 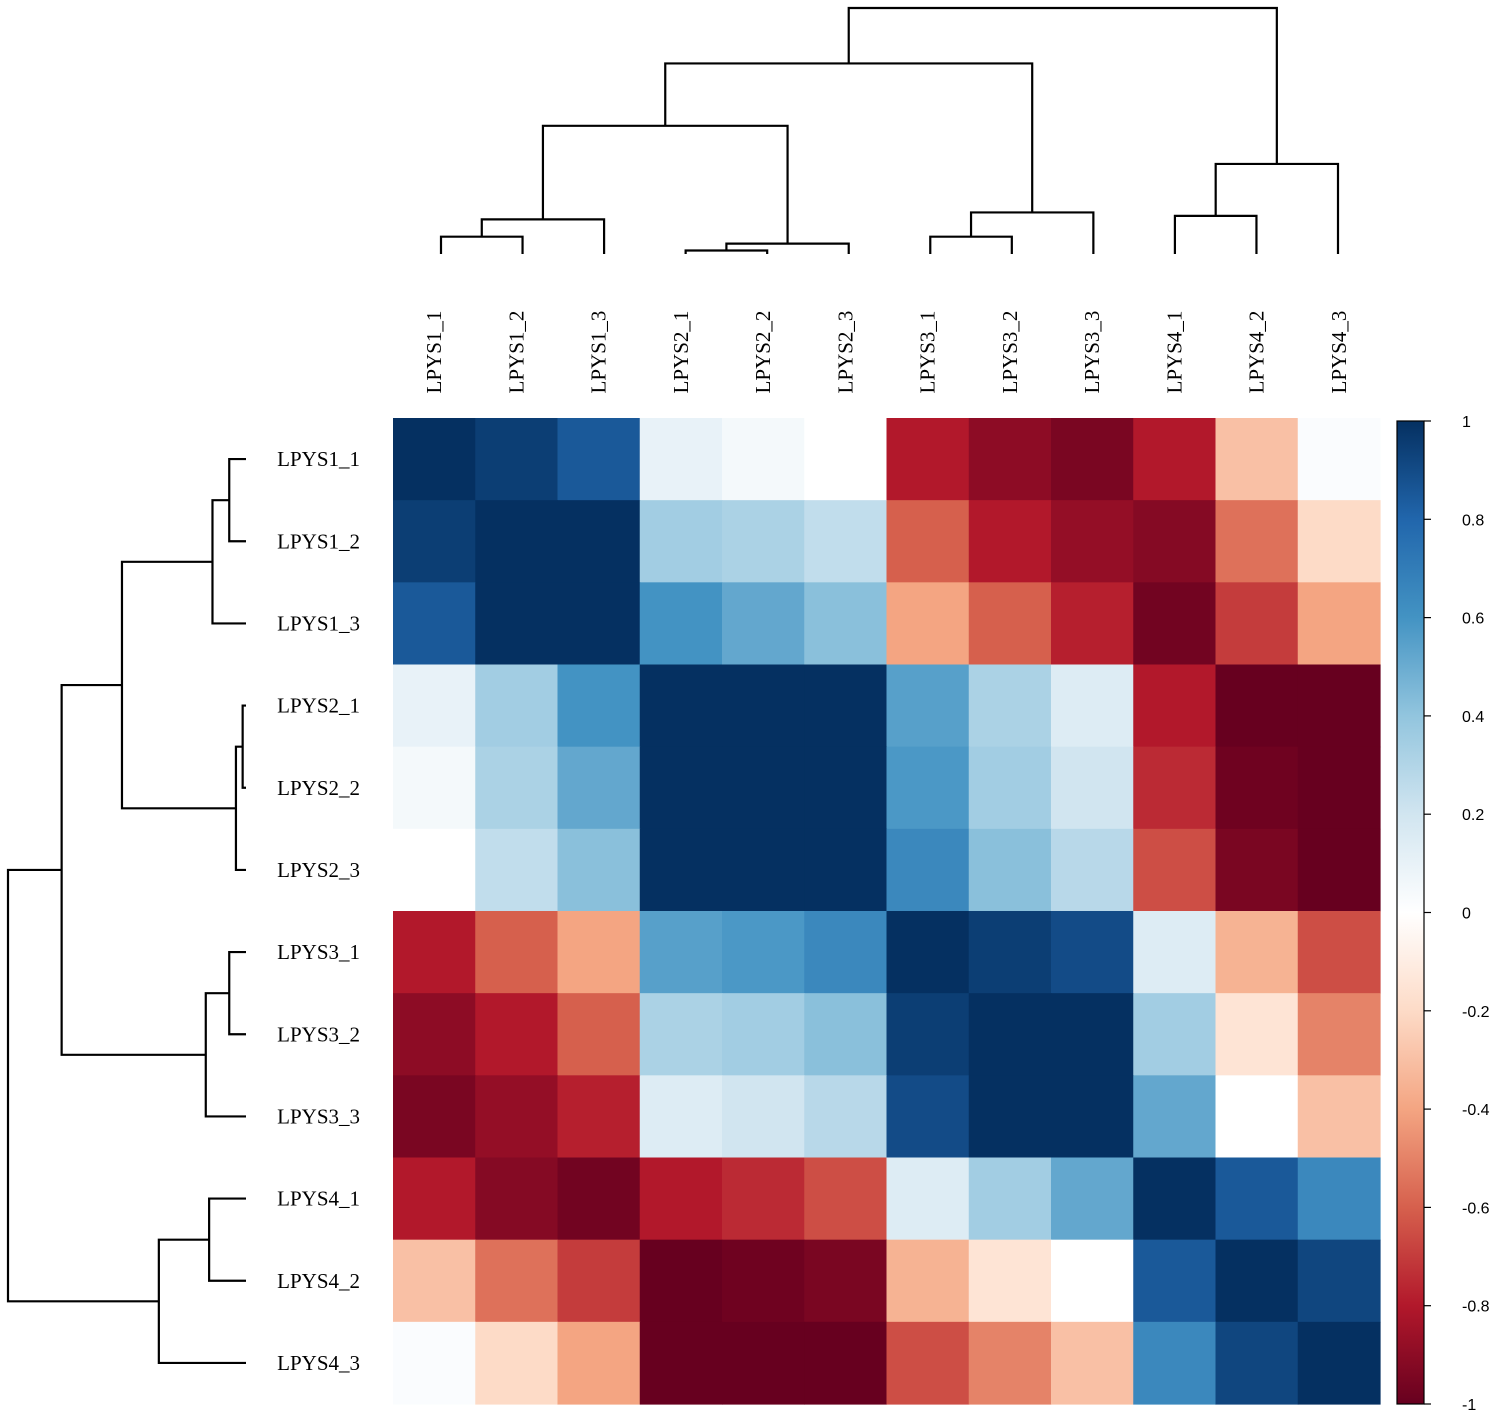 I want to click on row-label: LPYS1_3, so click(x=318, y=623).